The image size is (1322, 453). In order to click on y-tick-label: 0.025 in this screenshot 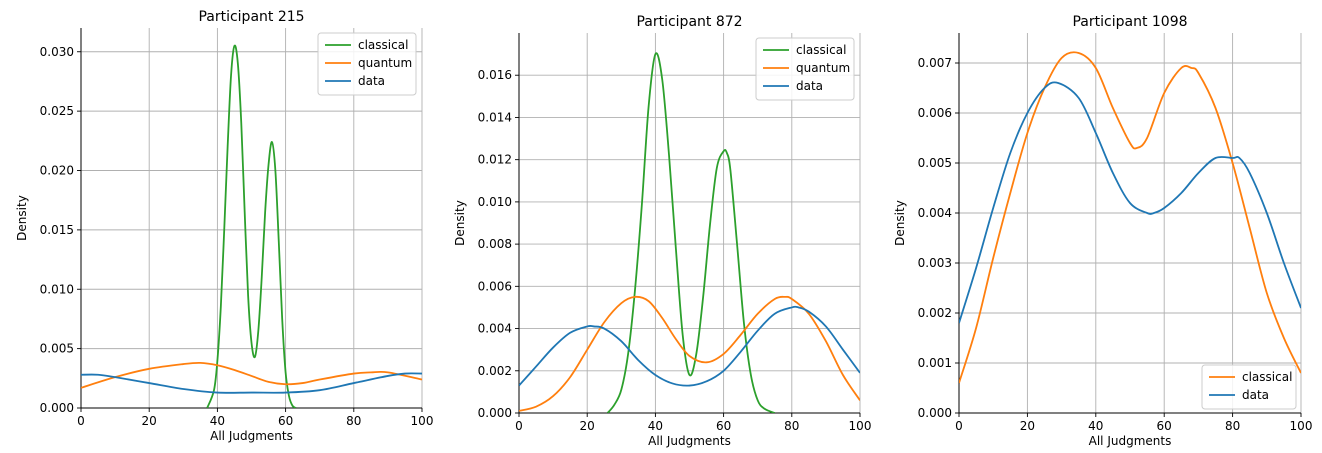, I will do `click(57, 111)`.